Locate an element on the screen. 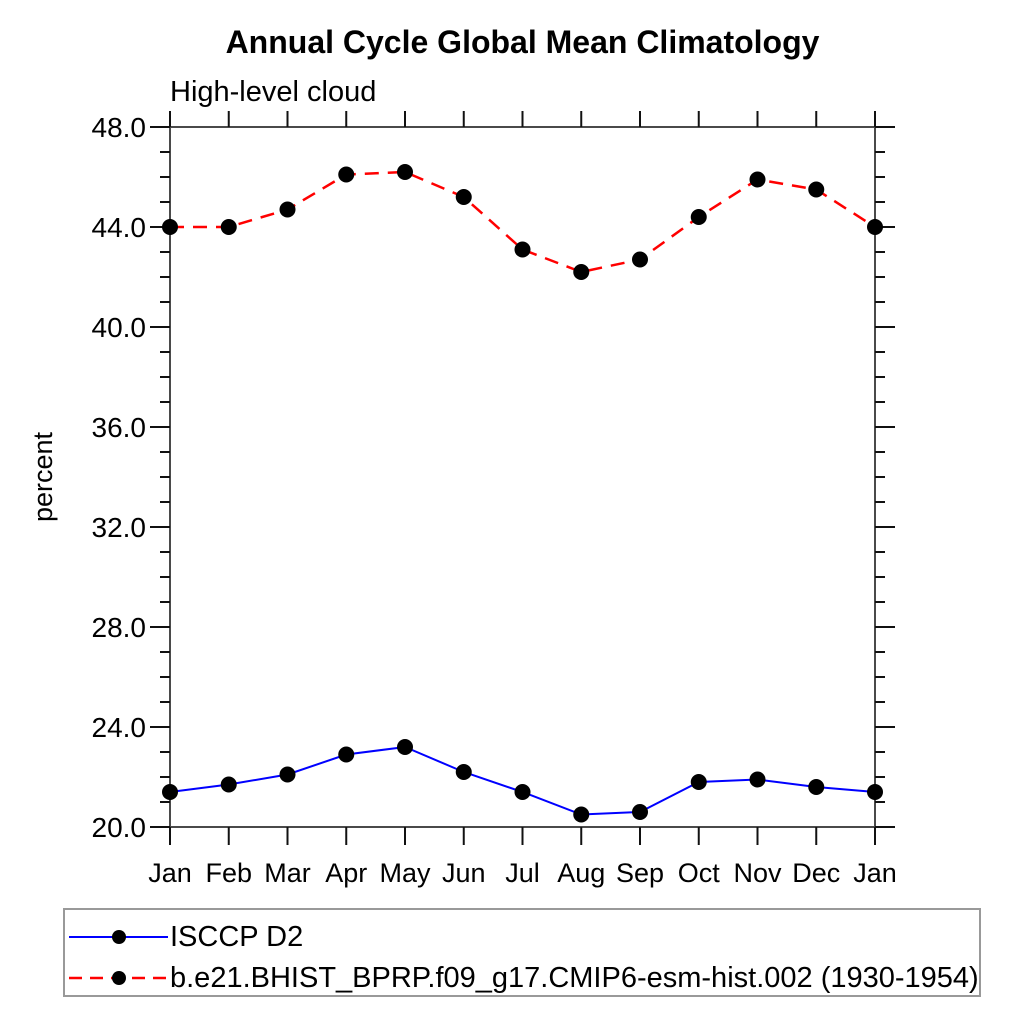 This screenshot has width=1024, height=1024. x-tick-label: May is located at coordinates (405, 873).